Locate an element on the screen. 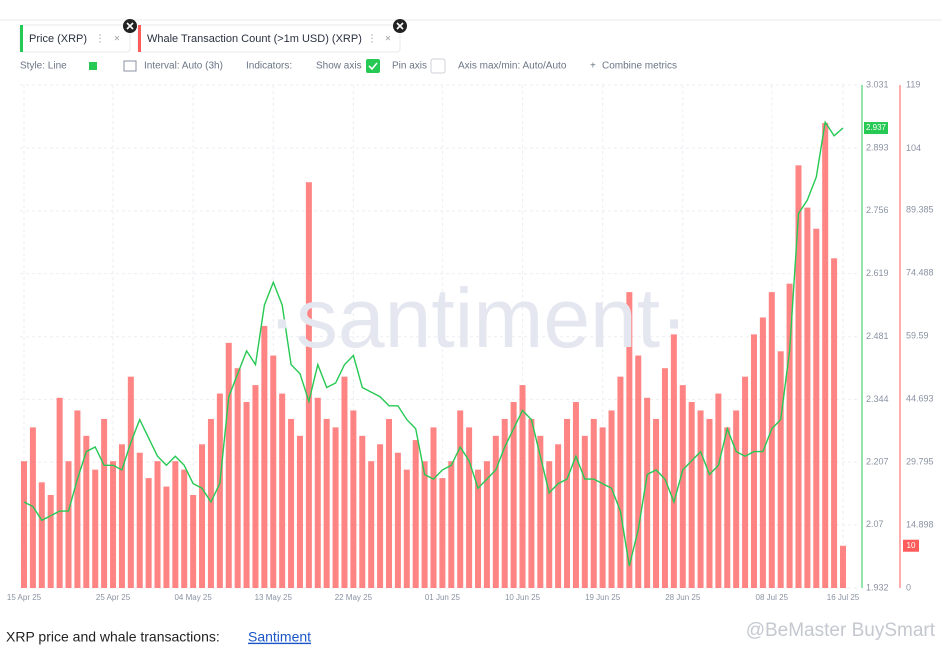  caption-link: Santiment is located at coordinates (279, 637).